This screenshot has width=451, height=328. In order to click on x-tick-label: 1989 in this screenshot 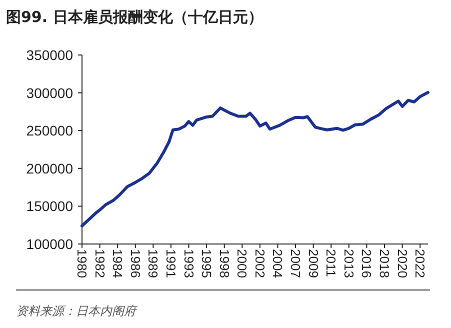, I will do `click(153, 263)`.